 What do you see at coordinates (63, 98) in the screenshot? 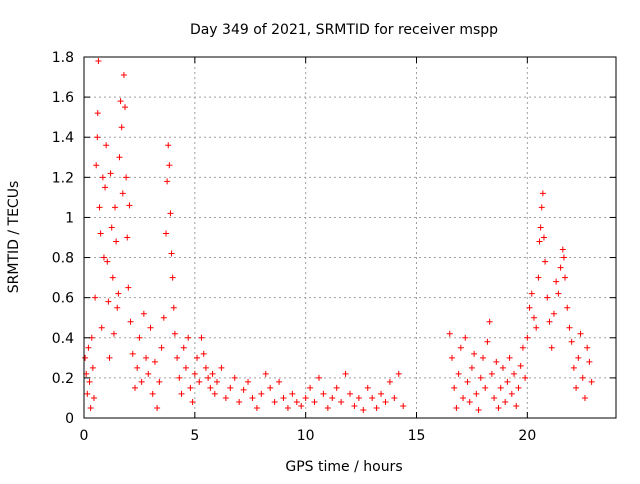
I see `y-tick-label: 1.6` at bounding box center [63, 98].